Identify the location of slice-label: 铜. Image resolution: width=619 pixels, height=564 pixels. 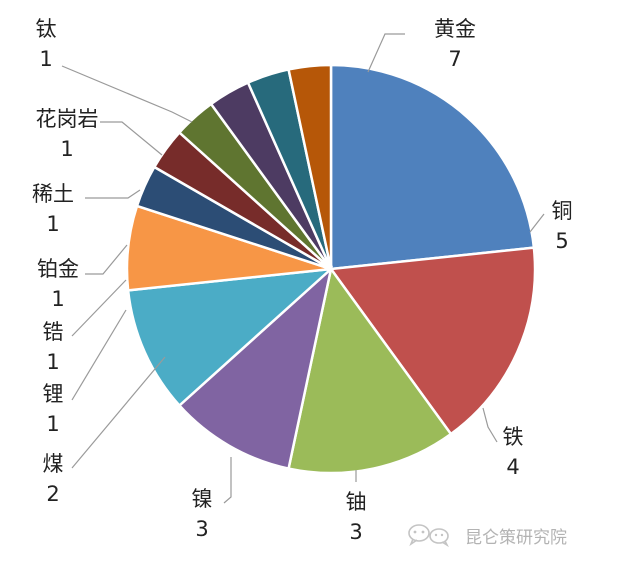
(562, 211).